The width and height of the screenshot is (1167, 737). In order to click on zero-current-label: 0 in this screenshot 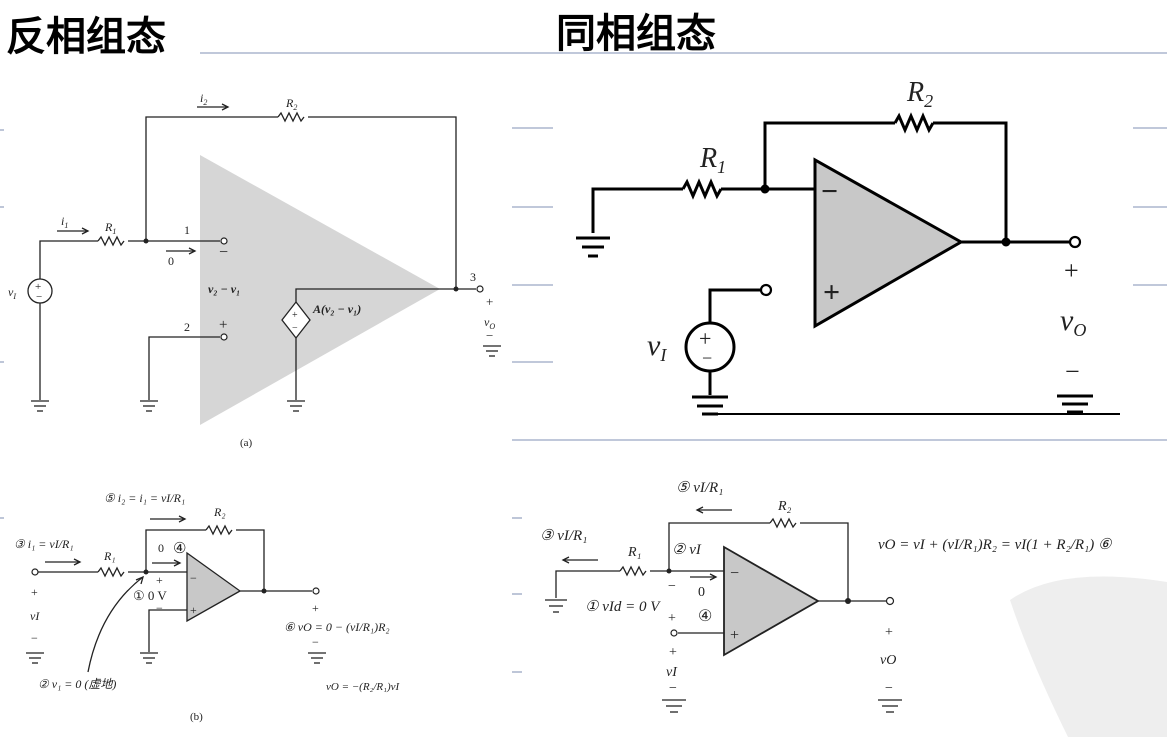, I will do `click(171, 261)`.